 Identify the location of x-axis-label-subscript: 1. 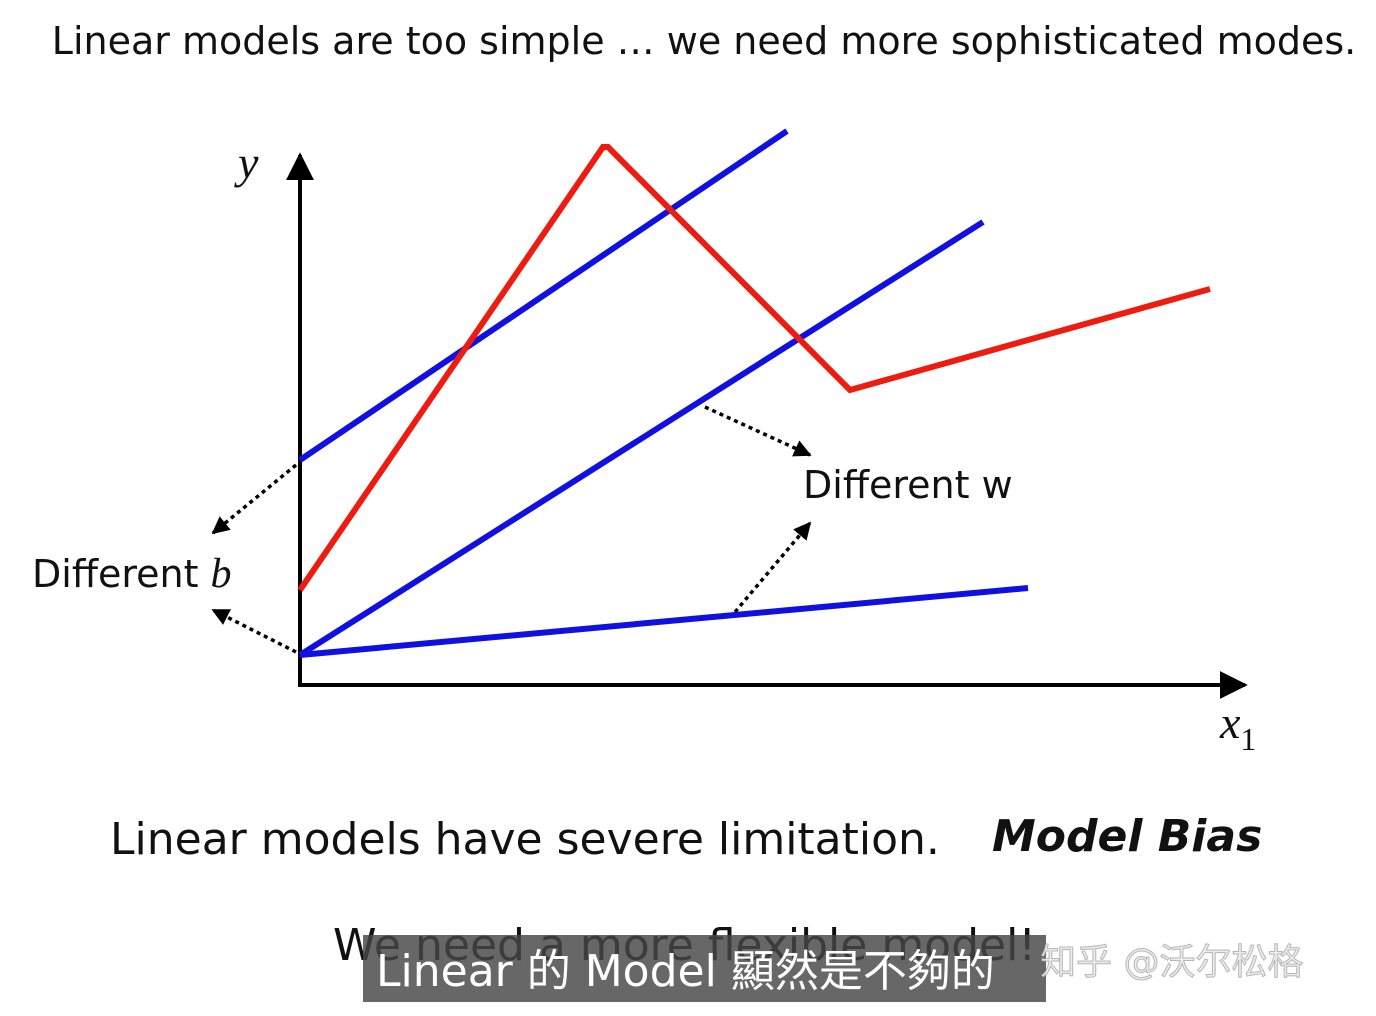
(1248, 739).